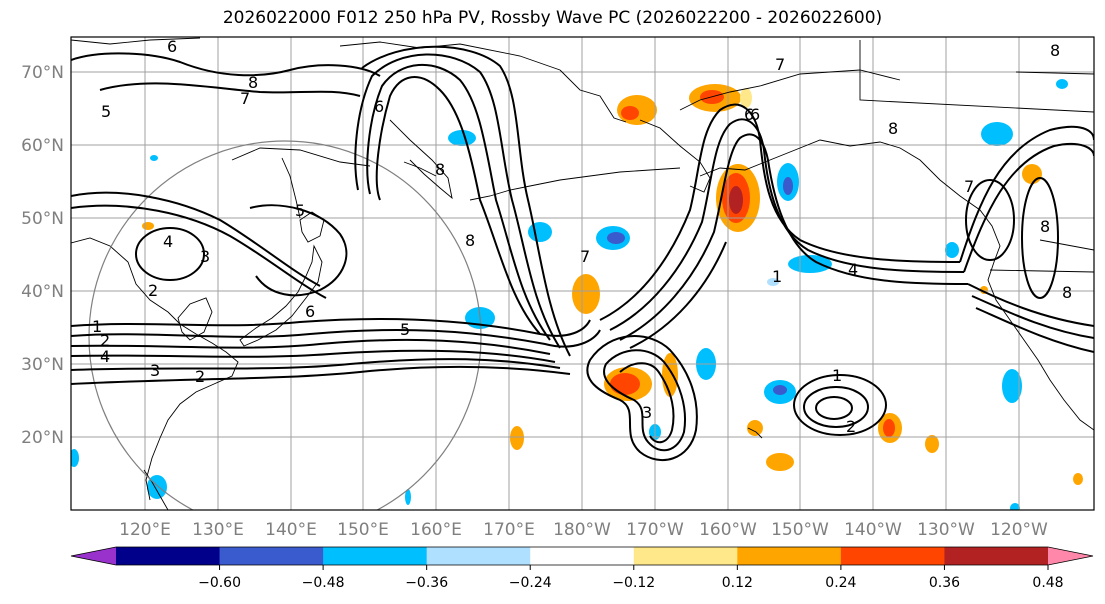 The image size is (1105, 604). What do you see at coordinates (840, 583) in the screenshot?
I see `colorbar-tick-label: 0.24` at bounding box center [840, 583].